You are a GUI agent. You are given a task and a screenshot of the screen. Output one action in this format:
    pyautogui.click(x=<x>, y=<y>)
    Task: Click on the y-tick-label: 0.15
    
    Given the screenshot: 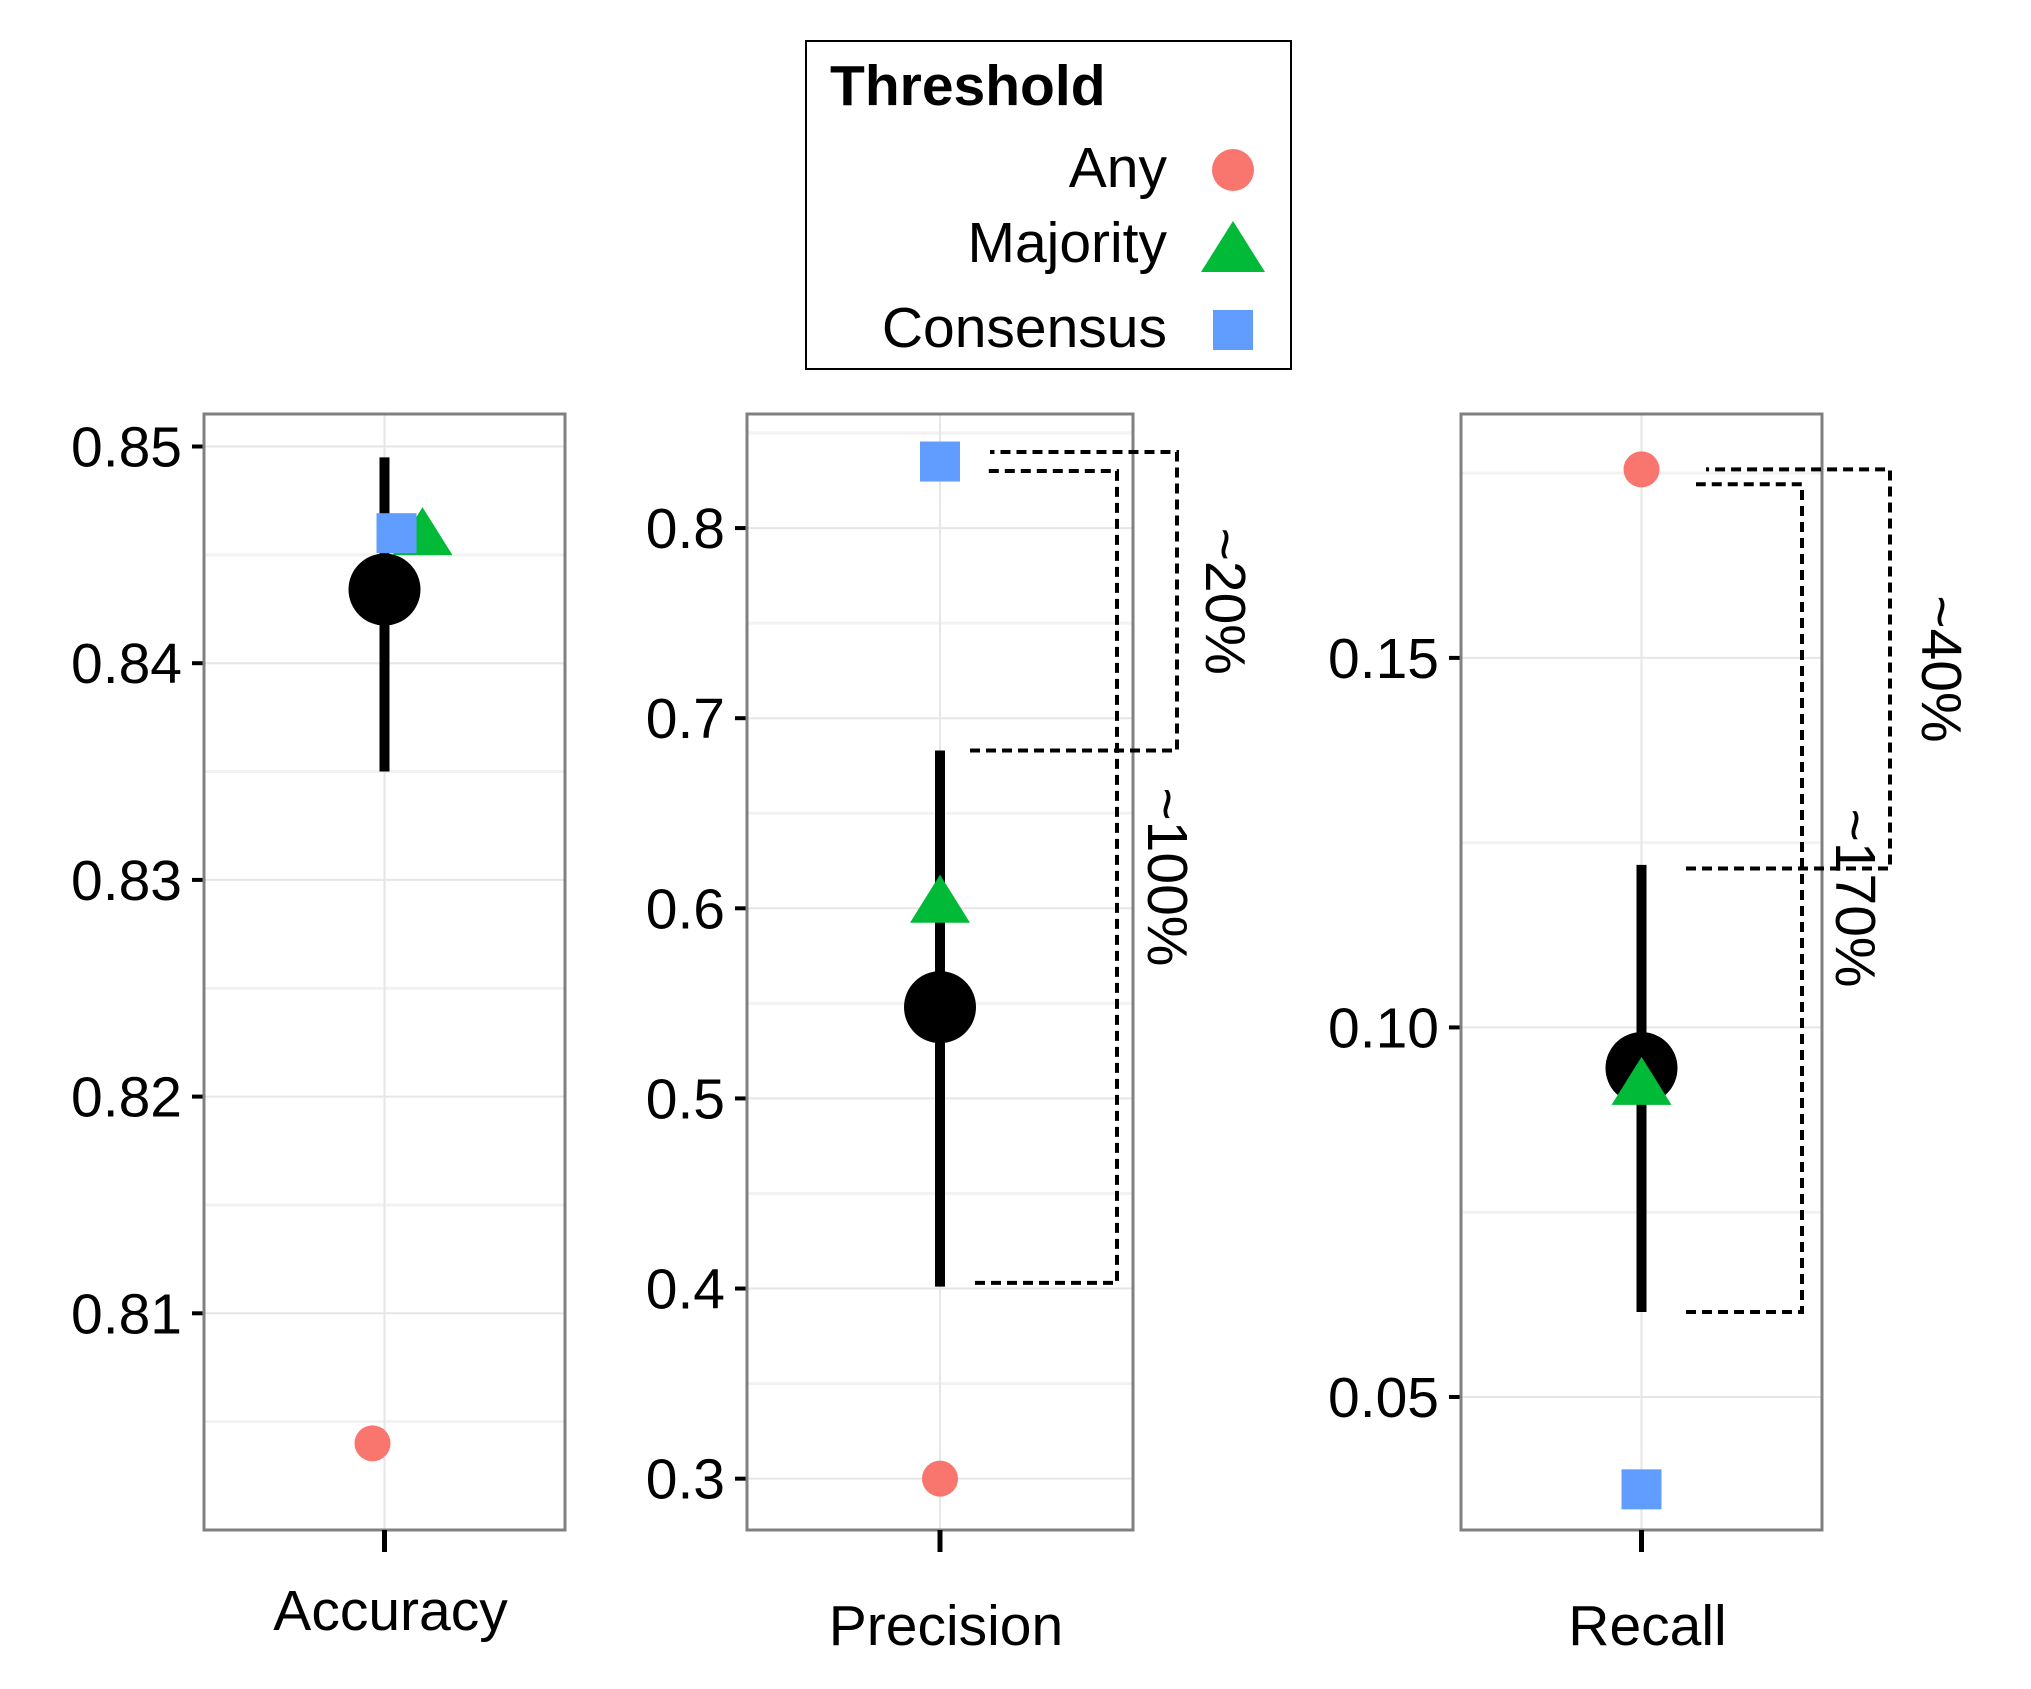 What is the action you would take?
    pyautogui.click(x=1383, y=659)
    